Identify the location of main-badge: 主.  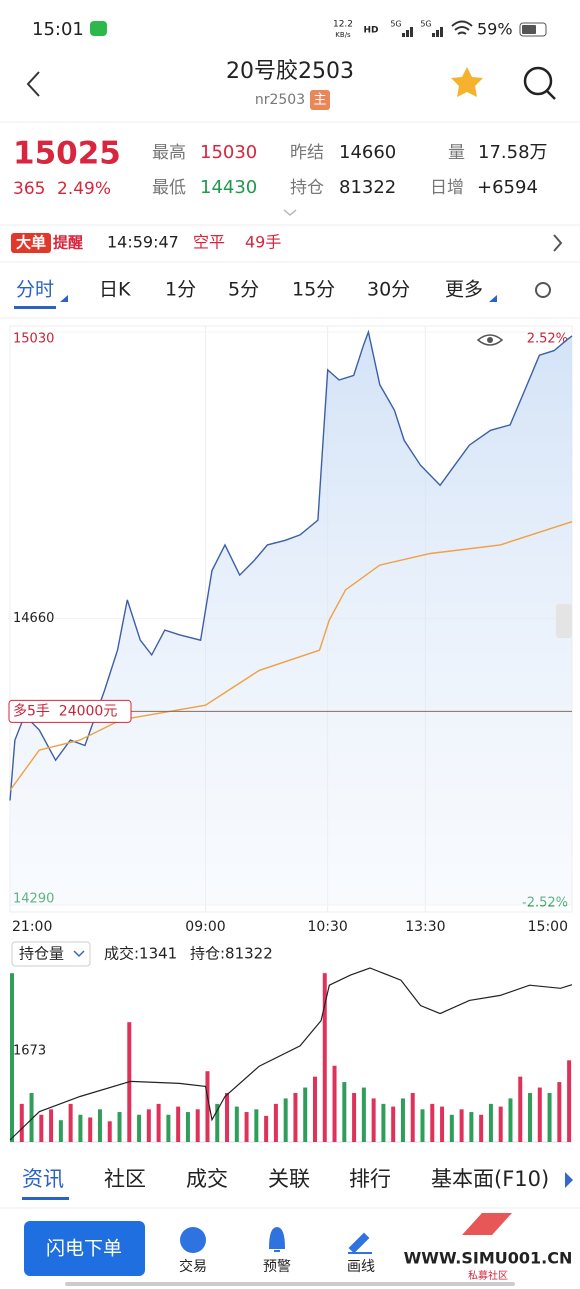
(319, 100).